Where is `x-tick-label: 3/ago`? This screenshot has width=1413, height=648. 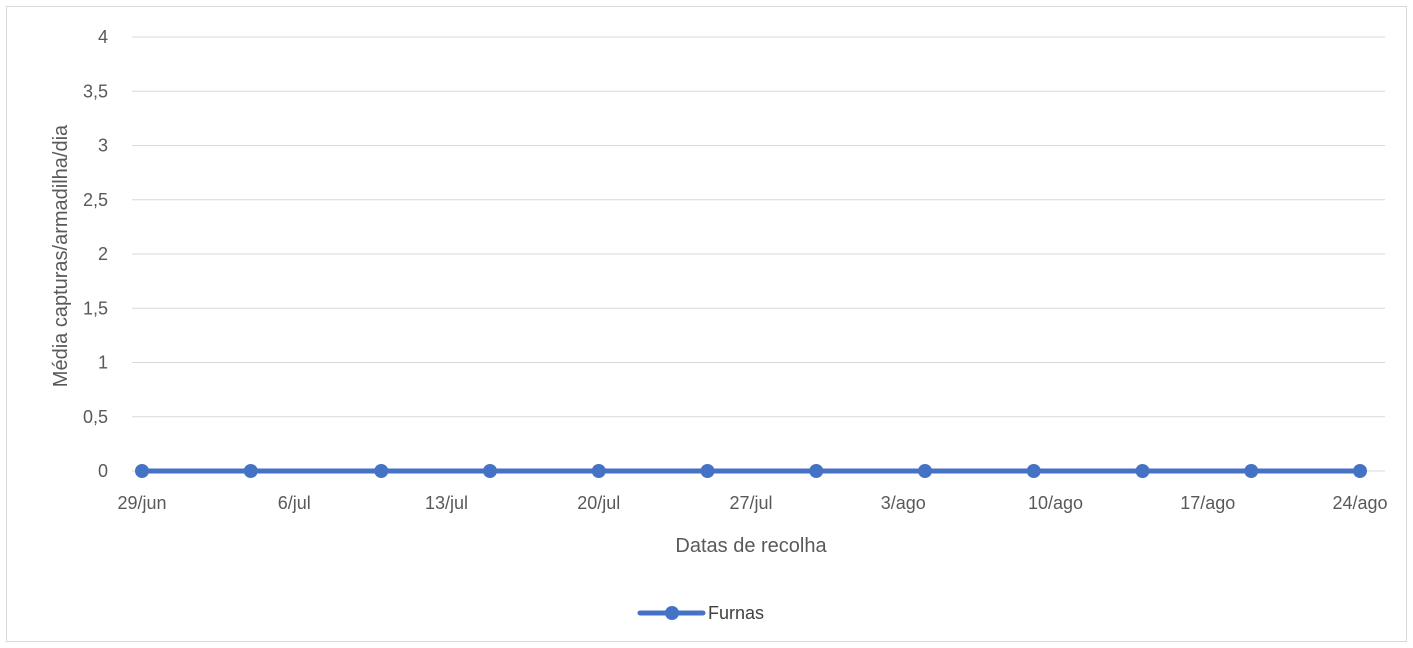
x-tick-label: 3/ago is located at coordinates (903, 503).